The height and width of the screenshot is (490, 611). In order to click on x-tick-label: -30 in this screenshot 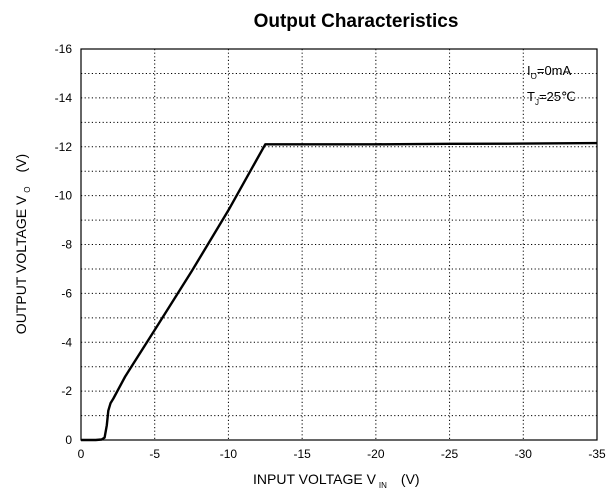, I will do `click(524, 454)`.